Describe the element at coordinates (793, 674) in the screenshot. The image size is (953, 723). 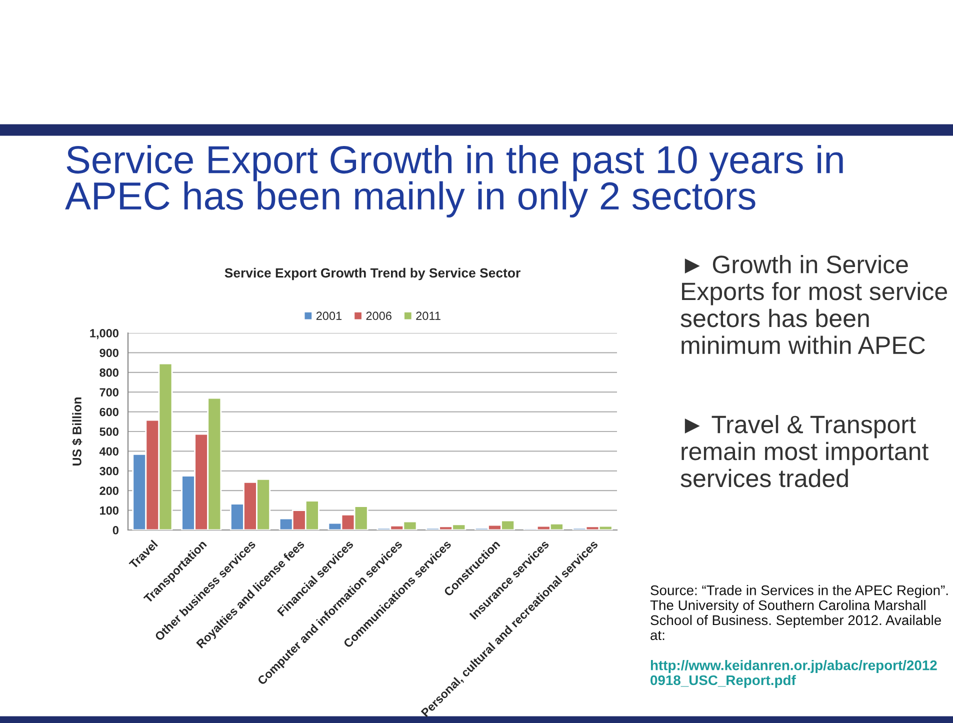
I see `text: http://www.keidanren.or.jp/abac/report/20120918_USC_Report.pdf` at that location.